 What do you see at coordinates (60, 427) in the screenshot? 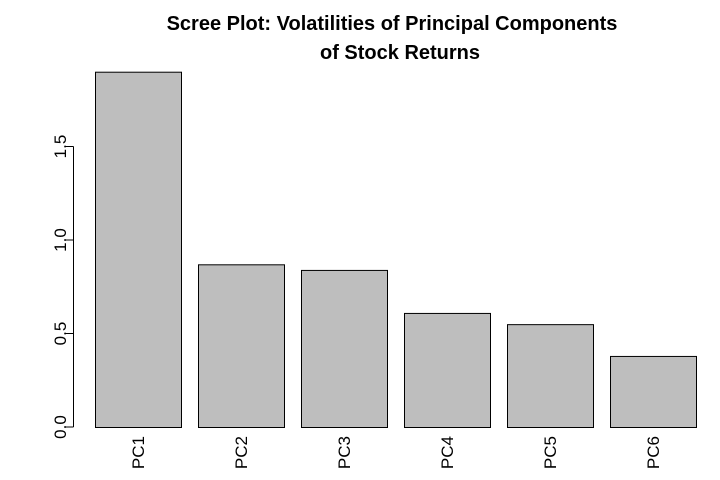
I see `y-tick-label: 0.0` at bounding box center [60, 427].